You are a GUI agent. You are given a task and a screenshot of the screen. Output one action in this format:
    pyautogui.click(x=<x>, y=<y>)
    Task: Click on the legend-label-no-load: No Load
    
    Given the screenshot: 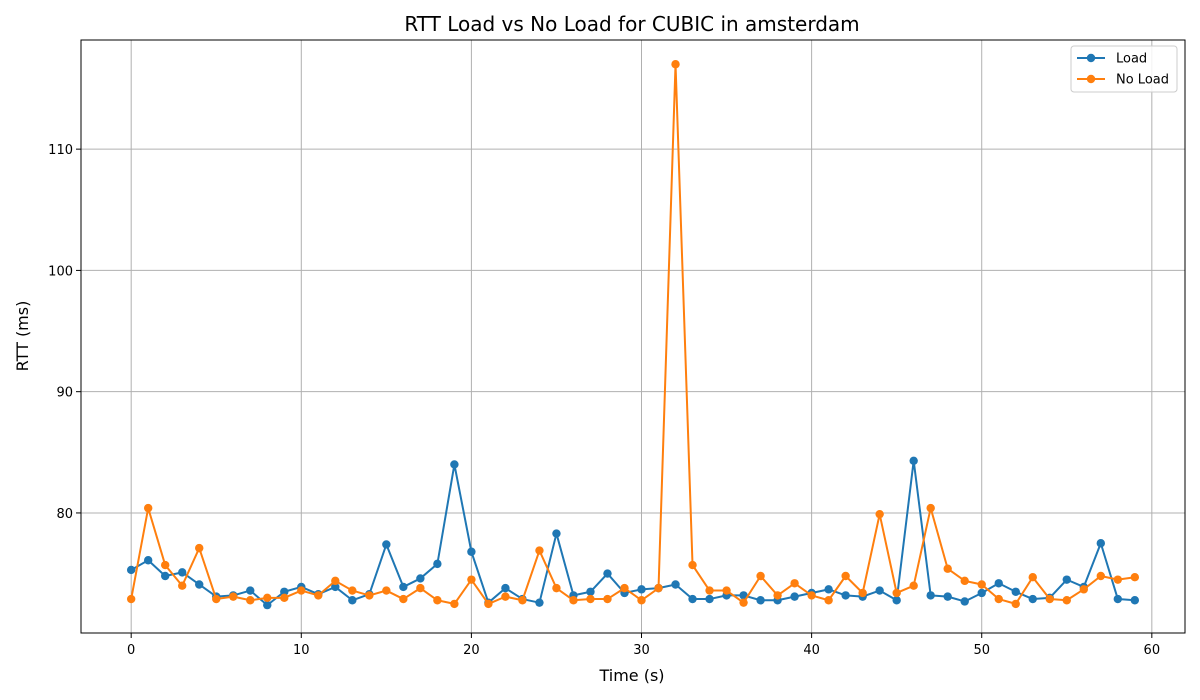 What is the action you would take?
    pyautogui.click(x=1142, y=80)
    